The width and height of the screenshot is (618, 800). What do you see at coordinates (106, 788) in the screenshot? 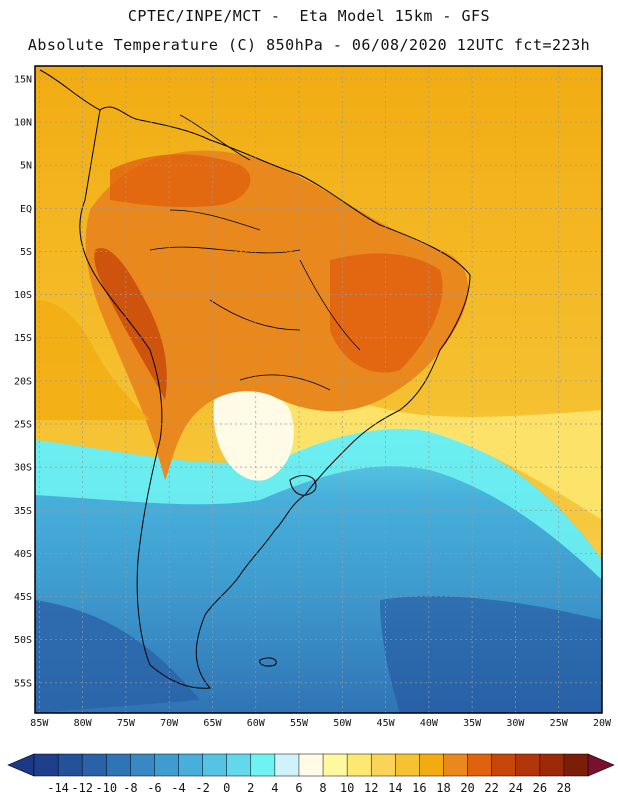
I see `colorbar-label: -10` at bounding box center [106, 788].